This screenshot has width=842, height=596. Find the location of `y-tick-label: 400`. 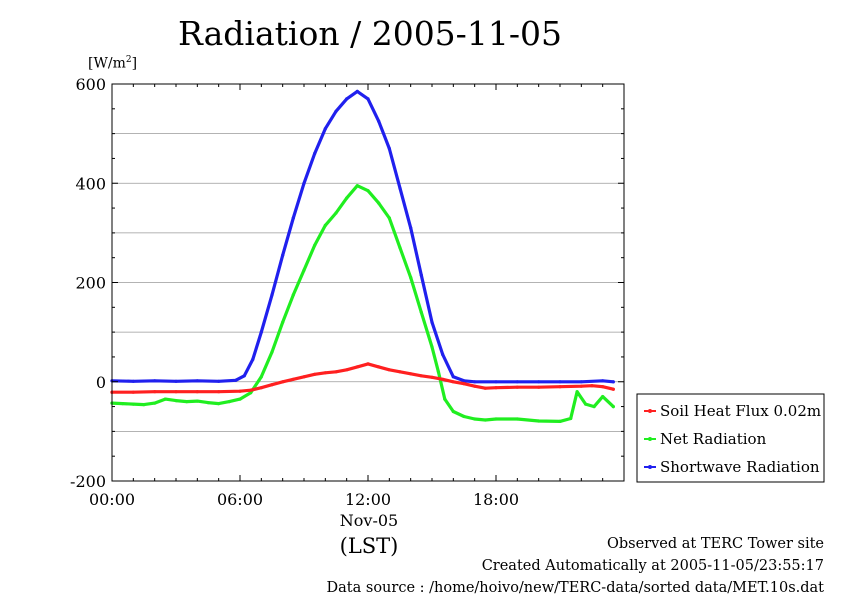

y-tick-label: 400 is located at coordinates (90, 183).